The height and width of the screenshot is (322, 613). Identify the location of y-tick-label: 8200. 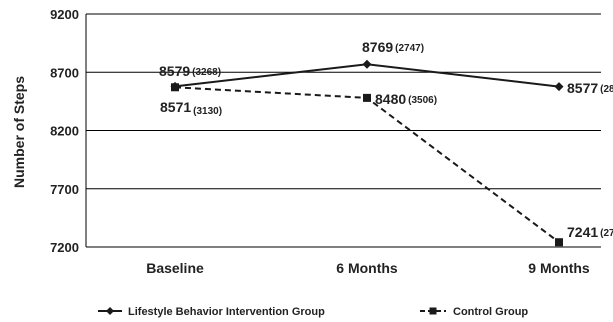
(64, 131).